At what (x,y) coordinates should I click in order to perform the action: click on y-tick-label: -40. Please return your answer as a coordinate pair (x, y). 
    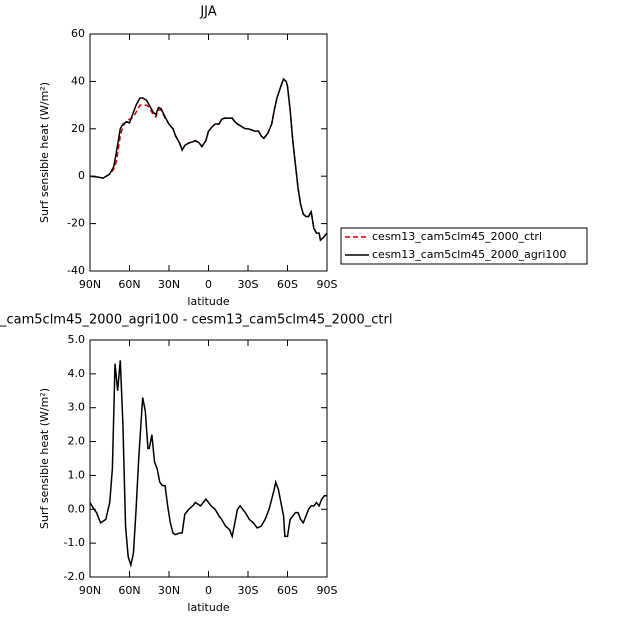
    Looking at the image, I should click on (76, 270).